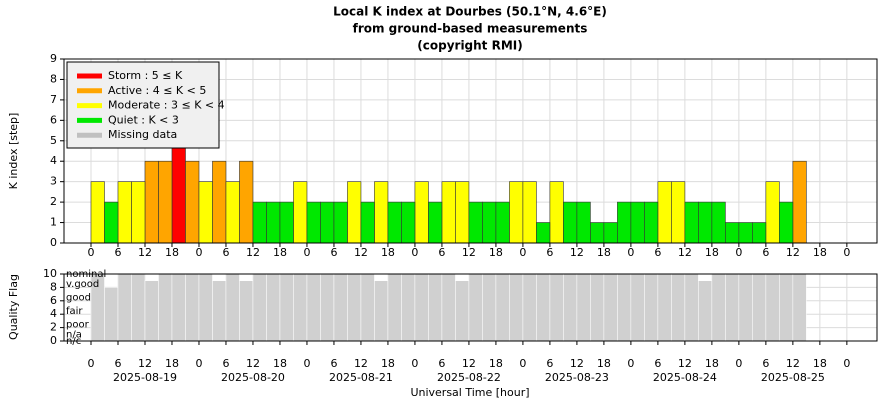 Image resolution: width=886 pixels, height=400 pixels. Describe the element at coordinates (74, 334) in the screenshot. I see `quality-level-label: n/a` at that location.